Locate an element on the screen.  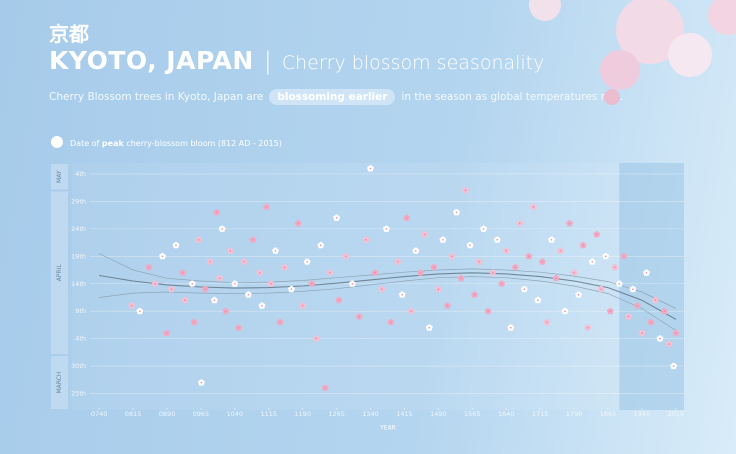
y-tick-label: 24th is located at coordinates (78, 229).